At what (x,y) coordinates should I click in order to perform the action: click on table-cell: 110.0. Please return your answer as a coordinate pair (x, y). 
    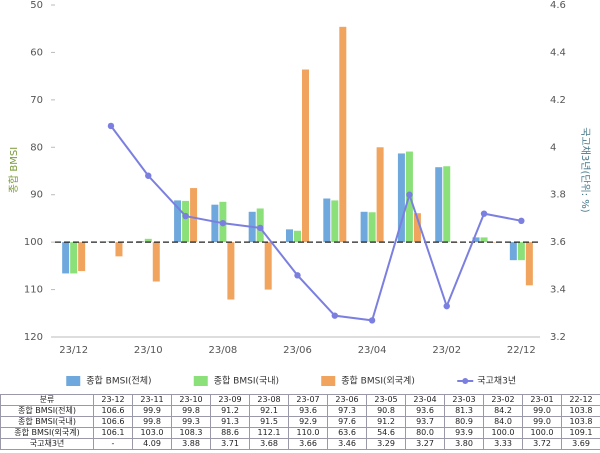
    Looking at the image, I should click on (308, 433).